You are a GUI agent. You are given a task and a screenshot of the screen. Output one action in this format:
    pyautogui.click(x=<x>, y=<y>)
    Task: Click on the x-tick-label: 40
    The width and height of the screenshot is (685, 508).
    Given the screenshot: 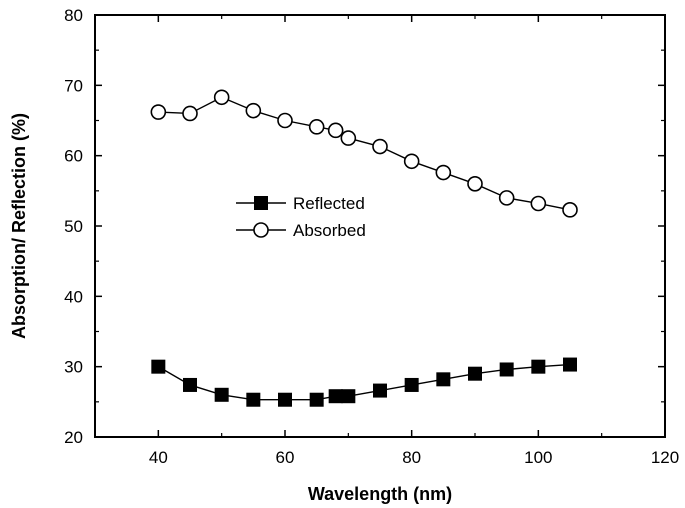 What is the action you would take?
    pyautogui.click(x=158, y=457)
    